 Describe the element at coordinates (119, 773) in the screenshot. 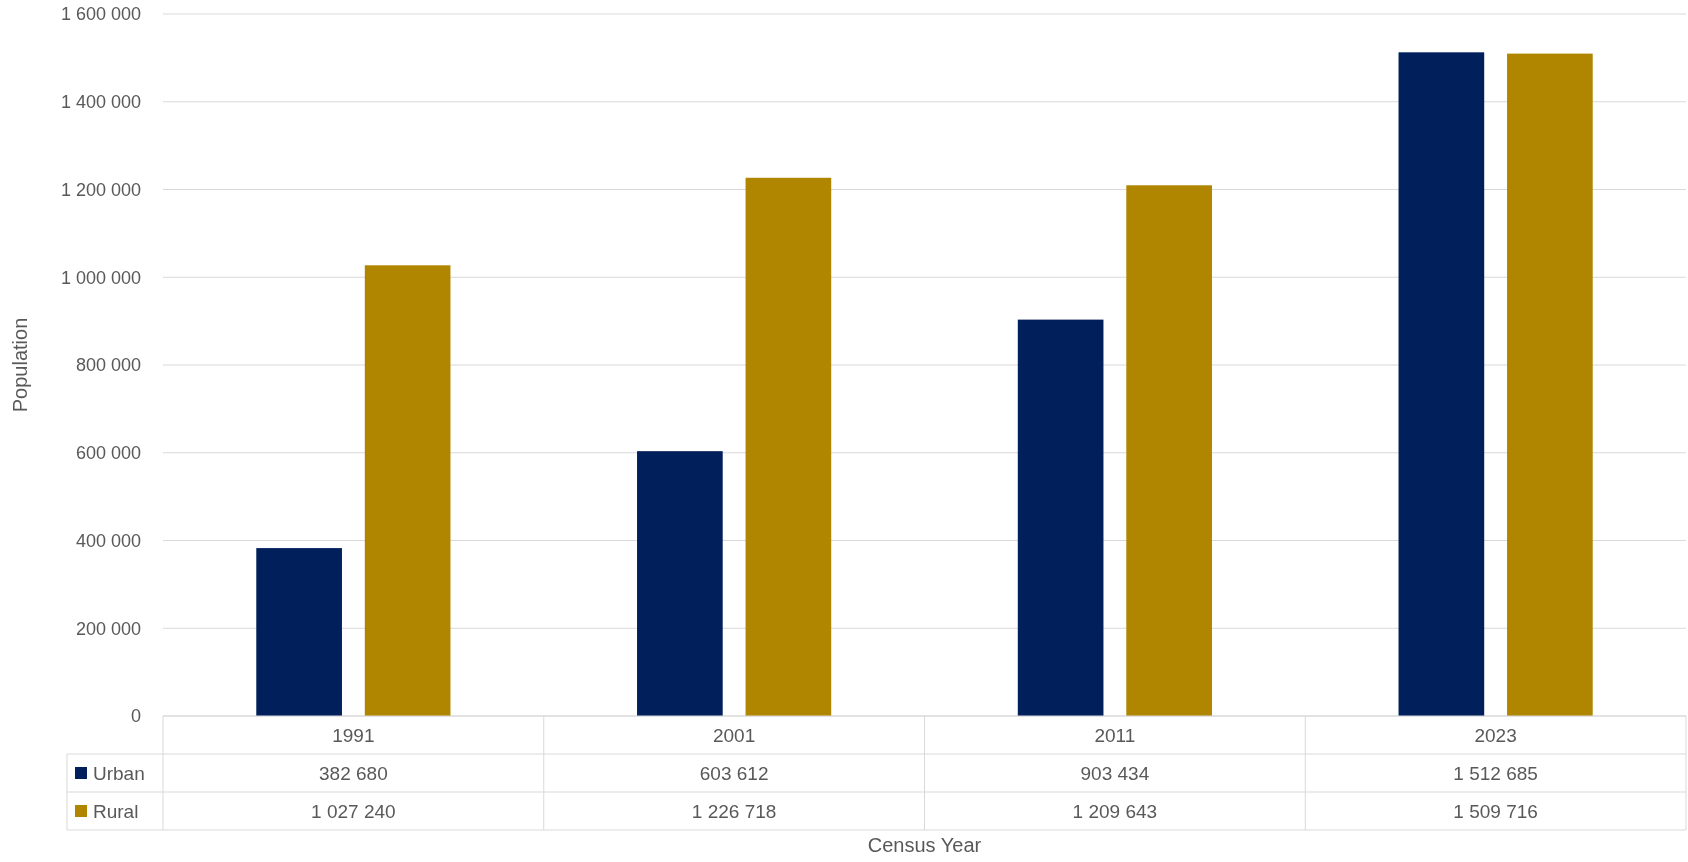

I see `legend-label: Urban` at that location.